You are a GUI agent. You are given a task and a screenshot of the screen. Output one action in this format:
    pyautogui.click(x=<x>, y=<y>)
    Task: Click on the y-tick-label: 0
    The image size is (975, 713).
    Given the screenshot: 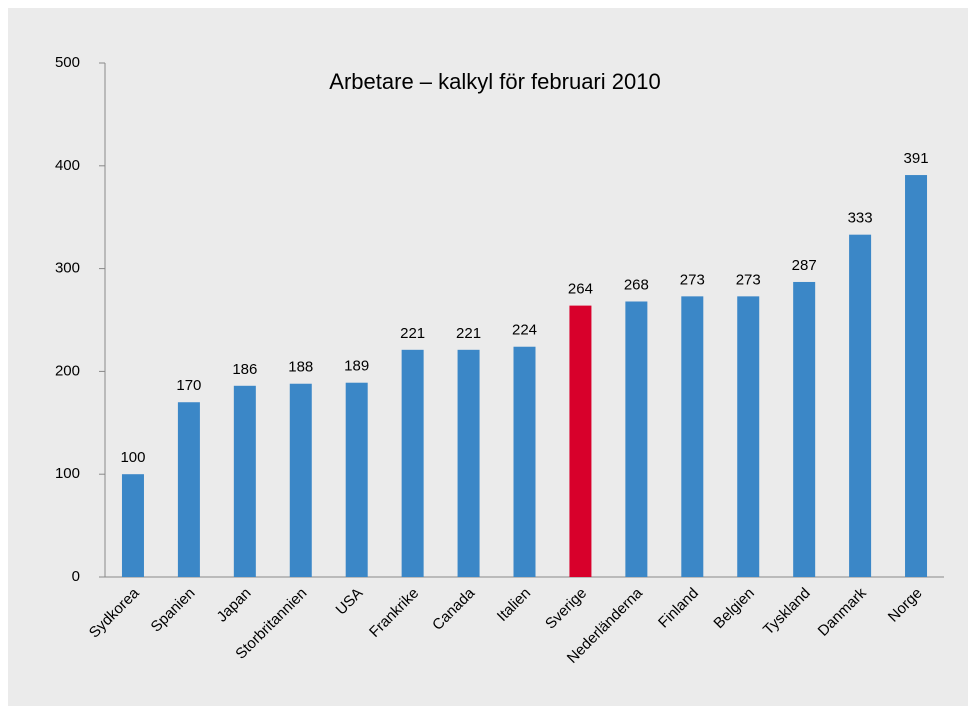 What is the action you would take?
    pyautogui.click(x=76, y=576)
    